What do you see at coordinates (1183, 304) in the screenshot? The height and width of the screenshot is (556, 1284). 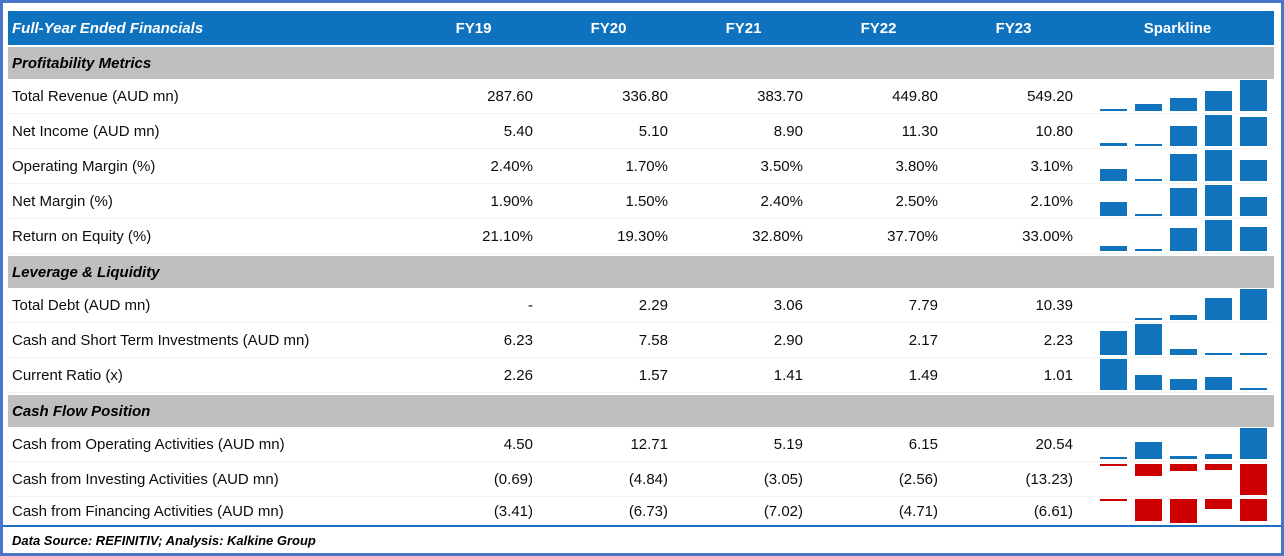 I see `sparkline-bars` at bounding box center [1183, 304].